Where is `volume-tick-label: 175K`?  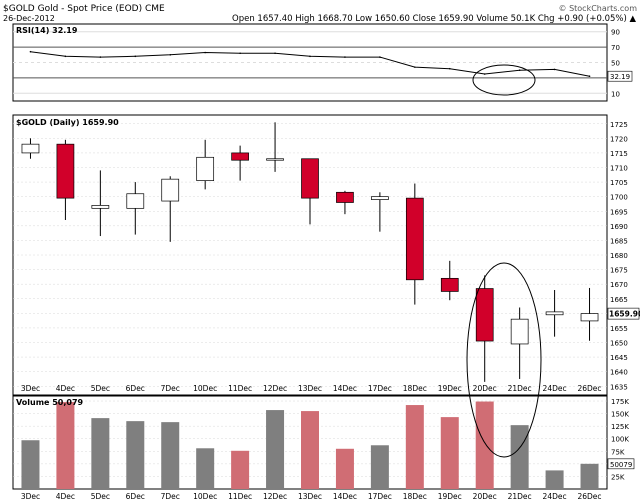 volume-tick-label: 175K is located at coordinates (620, 402).